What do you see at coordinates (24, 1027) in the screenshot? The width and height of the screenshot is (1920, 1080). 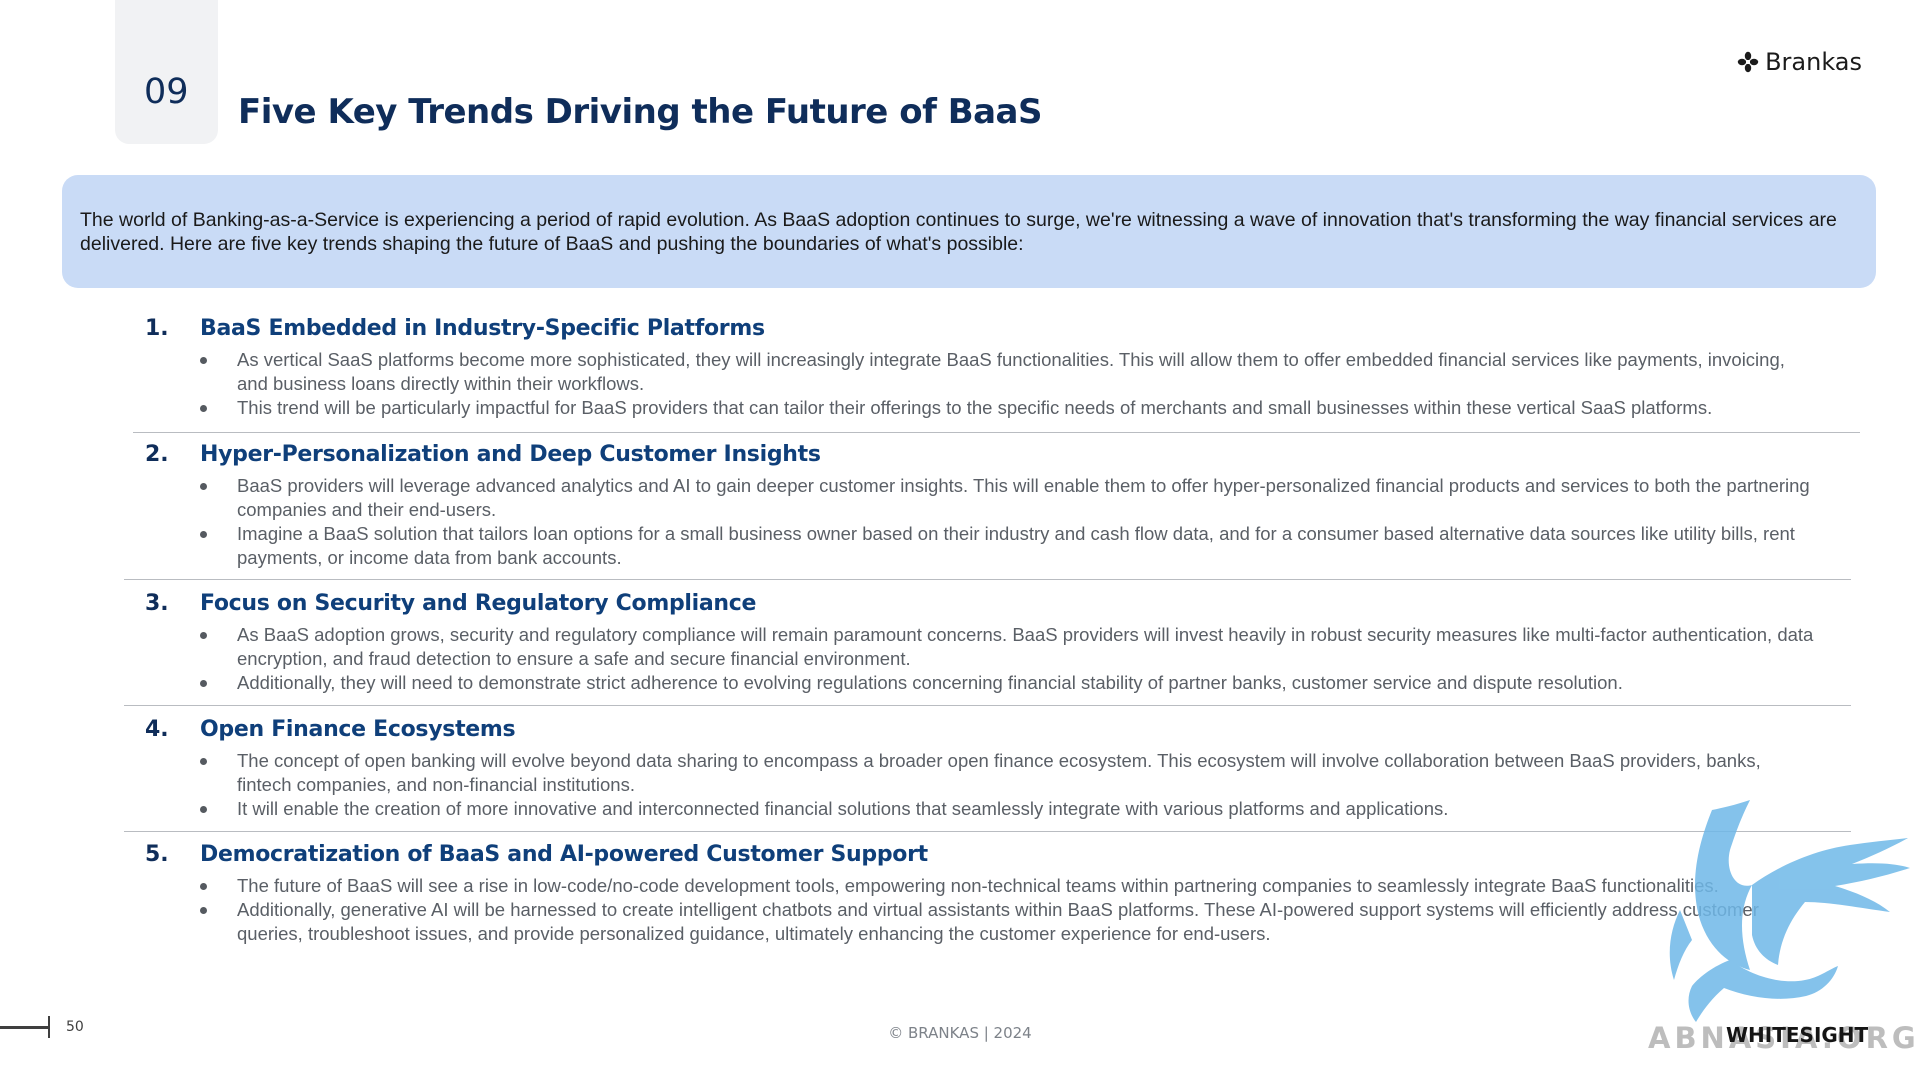 I see `footer-line` at bounding box center [24, 1027].